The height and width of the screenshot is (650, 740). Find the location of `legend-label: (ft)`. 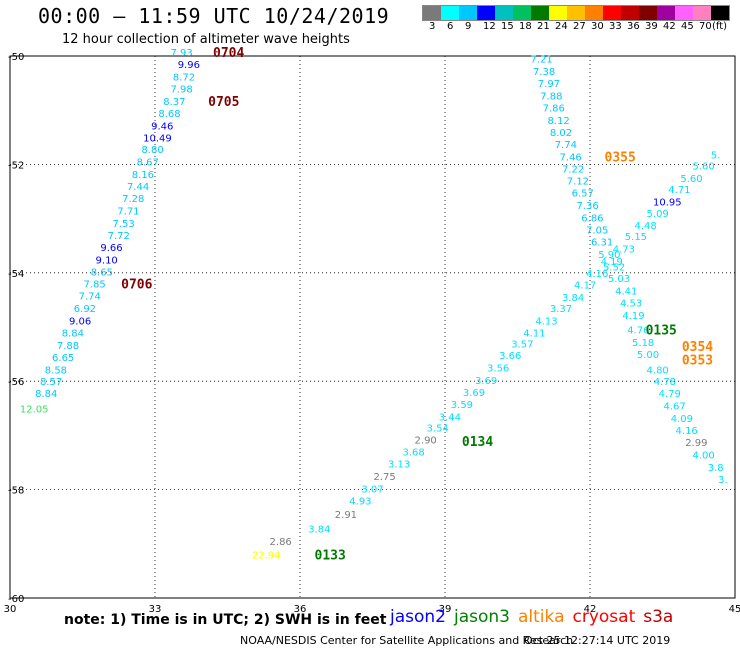

legend-label: (ft) is located at coordinates (720, 26).